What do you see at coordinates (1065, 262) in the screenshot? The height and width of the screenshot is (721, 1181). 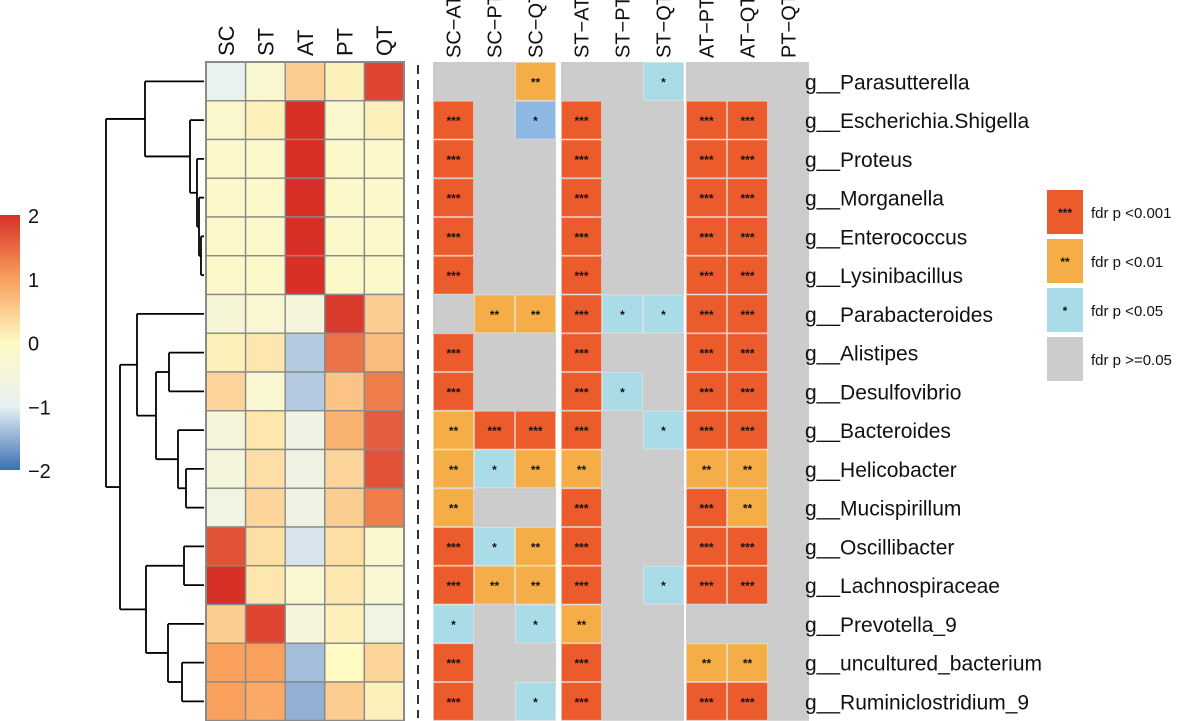 I see `legend-symbol: **` at bounding box center [1065, 262].